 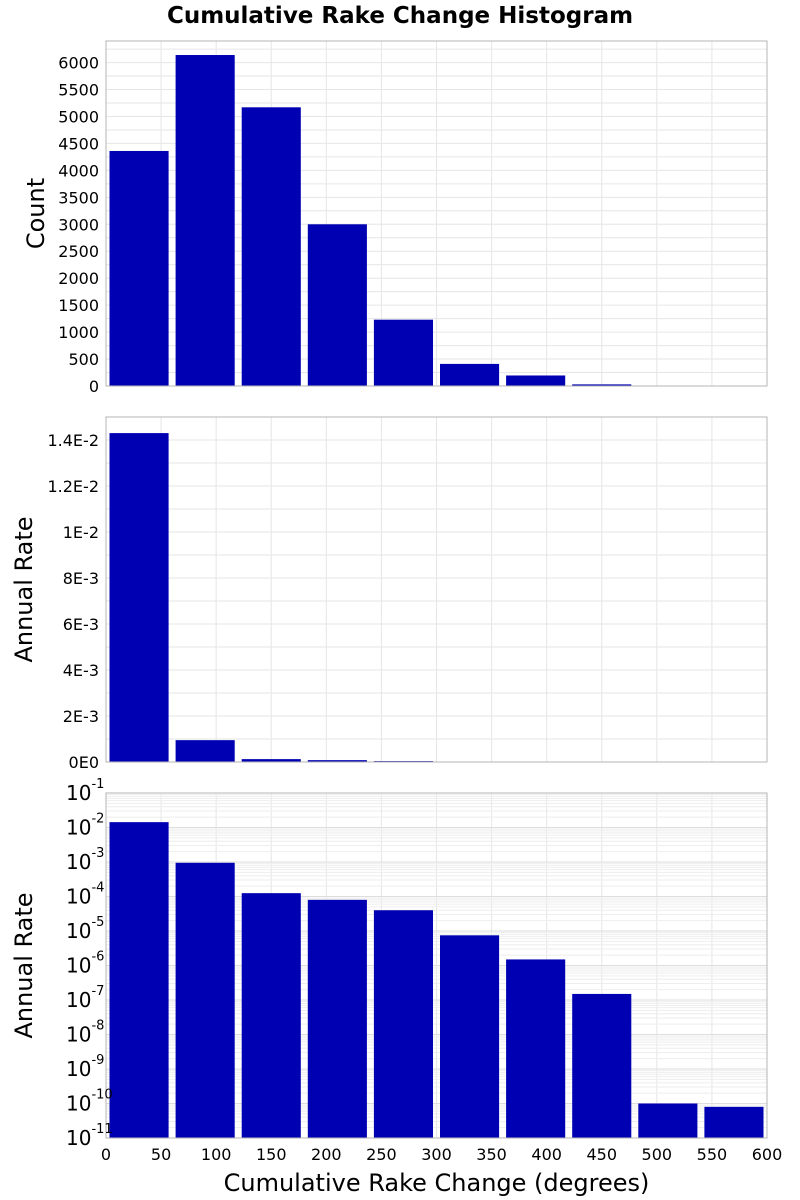 What do you see at coordinates (78, 90) in the screenshot?
I see `y-tick-label: 5500` at bounding box center [78, 90].